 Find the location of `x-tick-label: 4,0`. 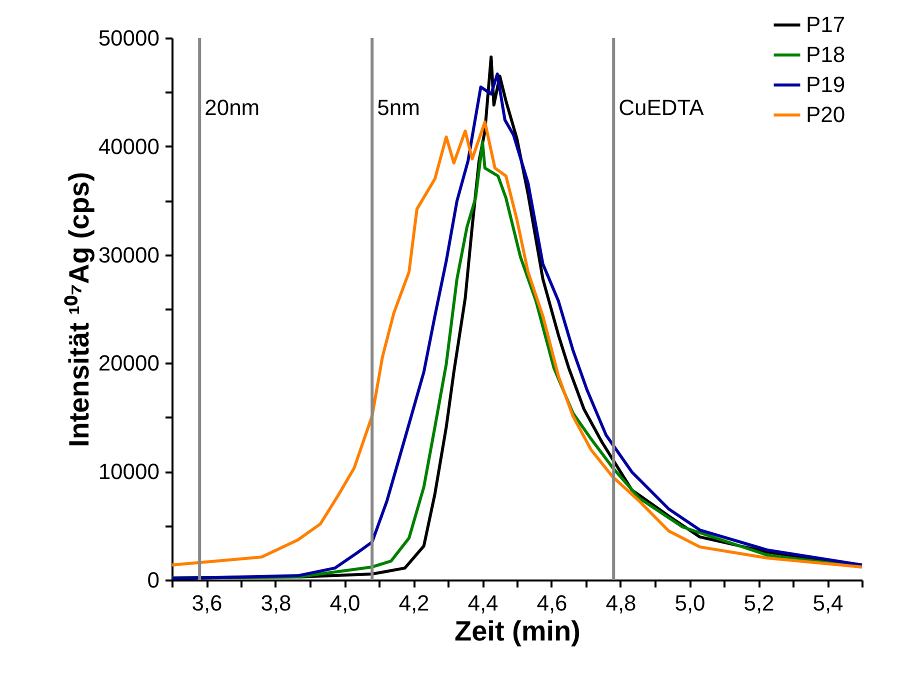

x-tick-label: 4,0 is located at coordinates (345, 603).